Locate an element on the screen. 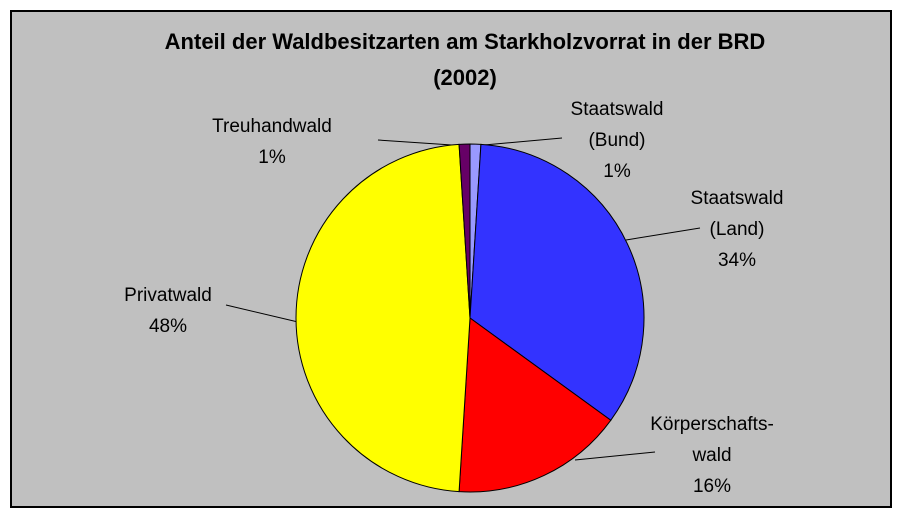  data-label: Staatswald (Bund) 1% is located at coordinates (617, 140).